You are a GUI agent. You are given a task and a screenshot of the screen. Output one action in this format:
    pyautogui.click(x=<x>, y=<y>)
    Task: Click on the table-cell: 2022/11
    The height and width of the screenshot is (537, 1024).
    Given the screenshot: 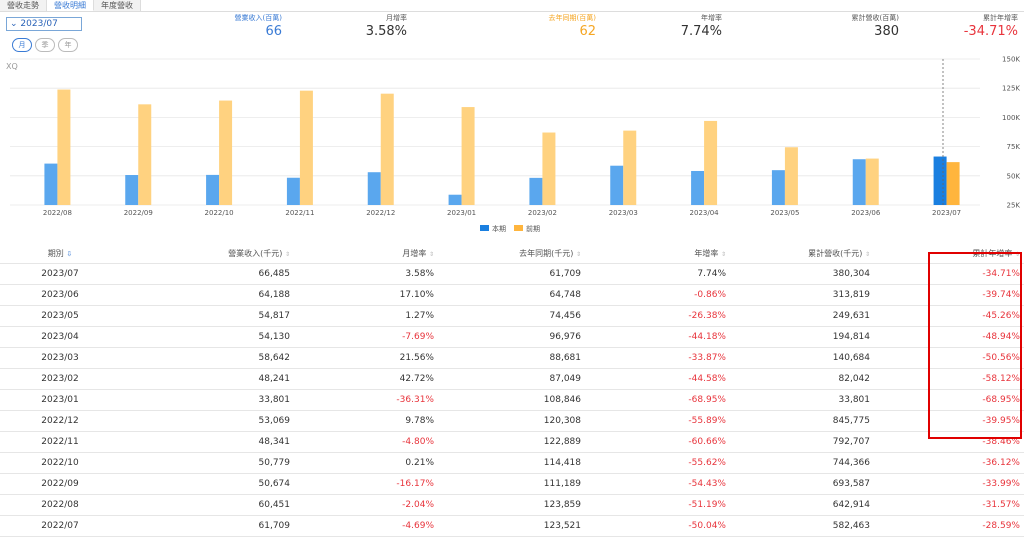 What is the action you would take?
    pyautogui.click(x=60, y=442)
    